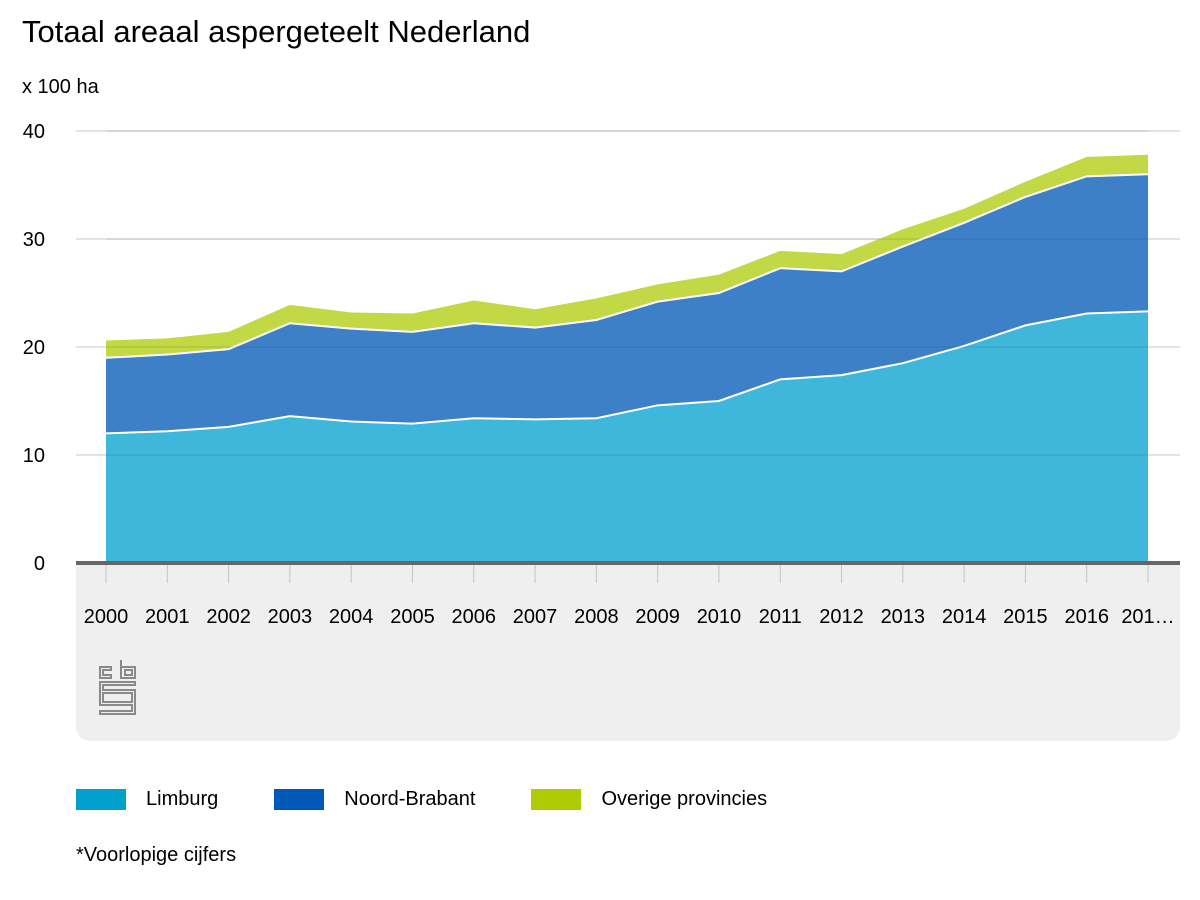 This screenshot has height=900, width=1200. I want to click on legend-label: Noord-Brabant, so click(410, 799).